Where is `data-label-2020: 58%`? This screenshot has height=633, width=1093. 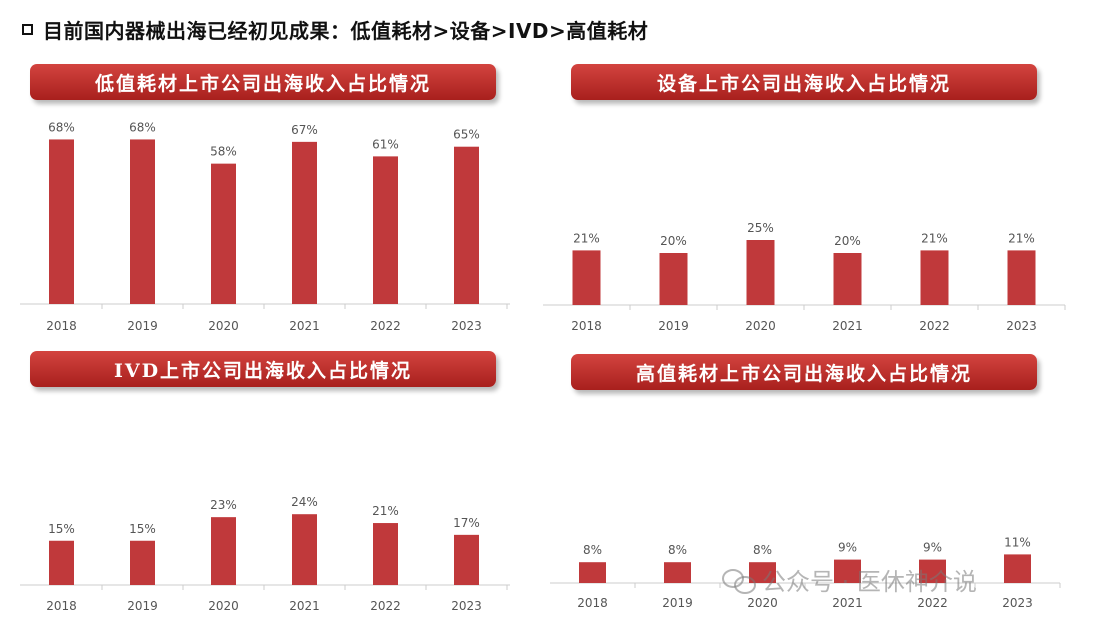
data-label-2020: 58% is located at coordinates (223, 152).